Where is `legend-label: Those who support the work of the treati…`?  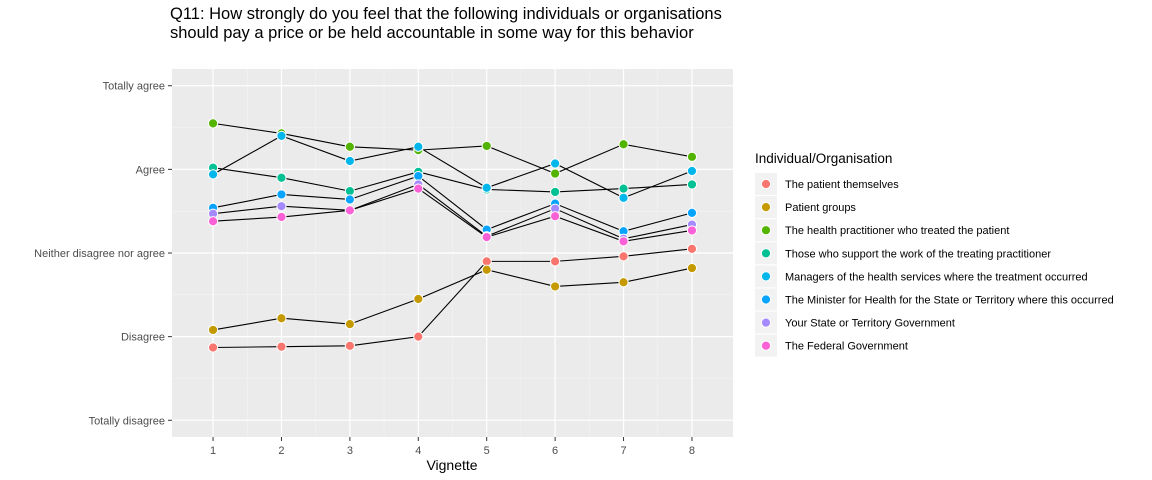 legend-label: Those who support the work of the treati… is located at coordinates (918, 254).